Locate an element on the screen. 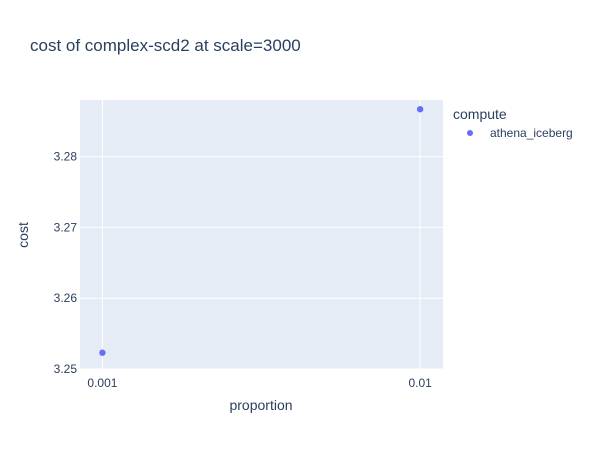  y-axis-label: cost is located at coordinates (23, 235).